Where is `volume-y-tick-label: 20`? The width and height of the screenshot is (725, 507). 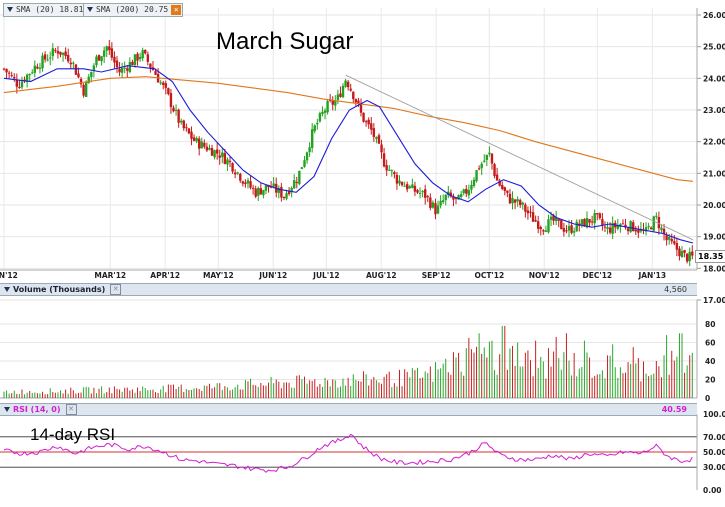 volume-y-tick-label: 20 is located at coordinates (710, 380).